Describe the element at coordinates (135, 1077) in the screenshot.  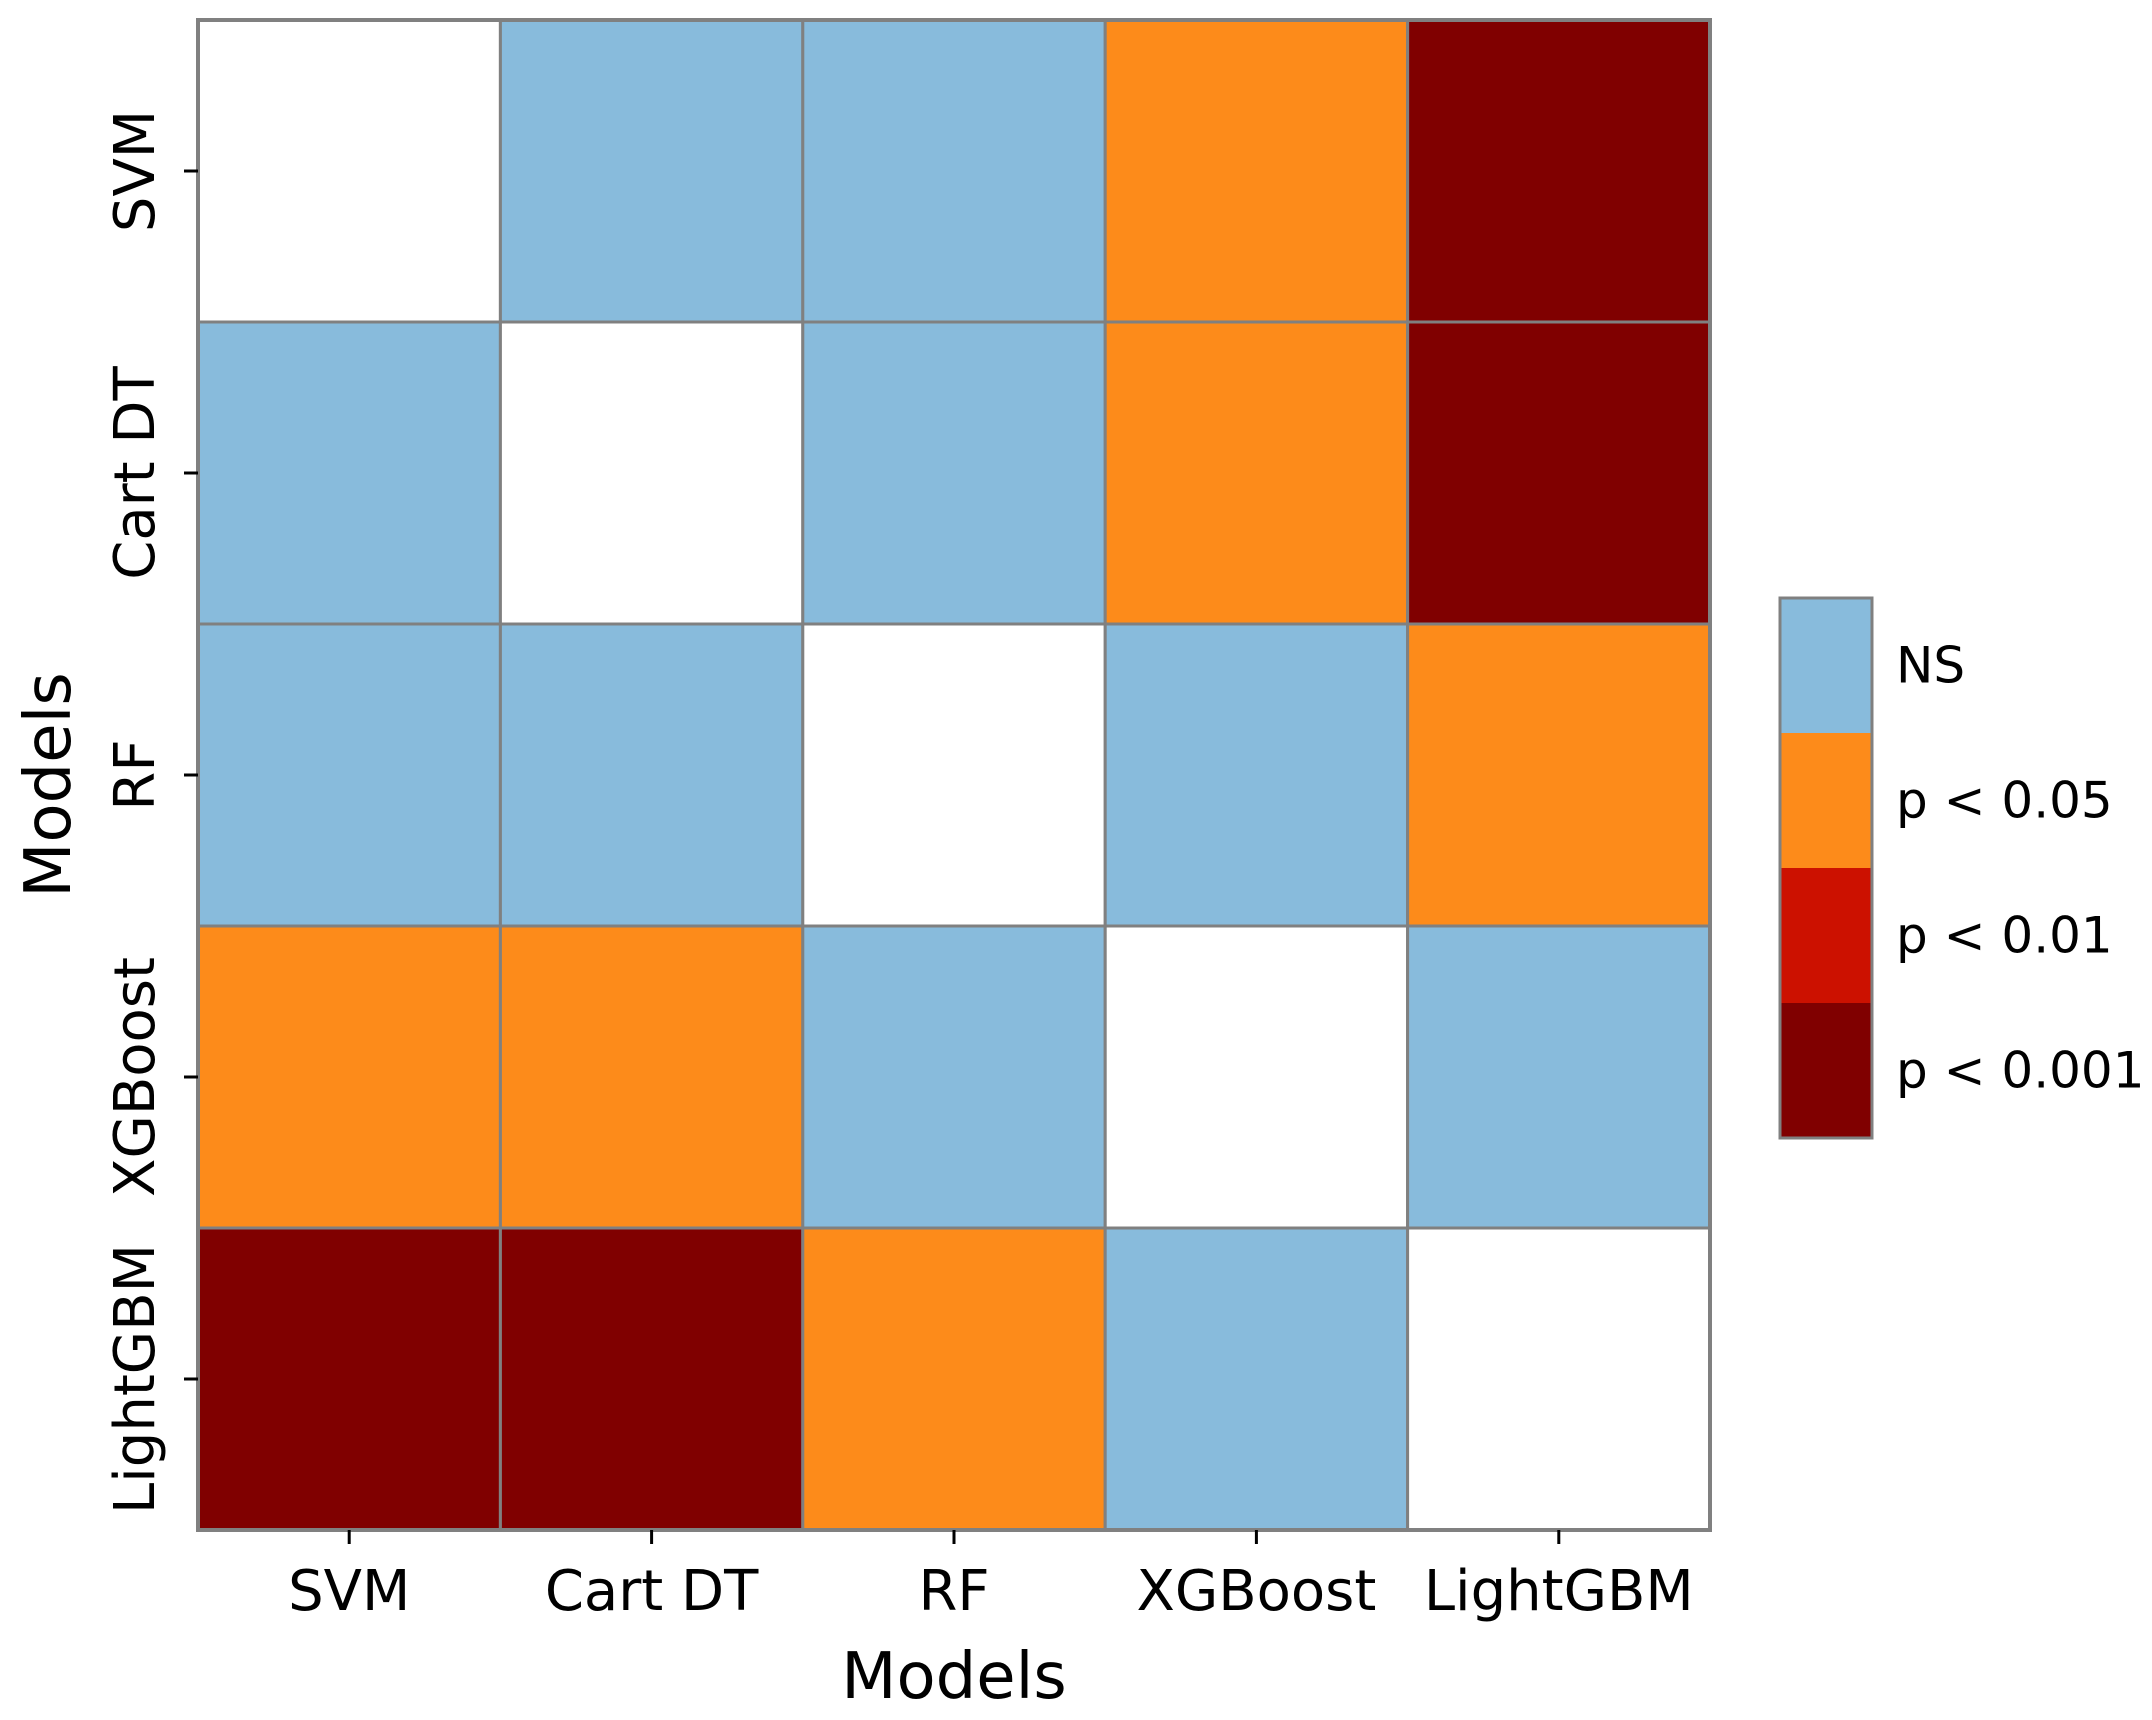
I see `y-tick-label: XGBoost` at that location.